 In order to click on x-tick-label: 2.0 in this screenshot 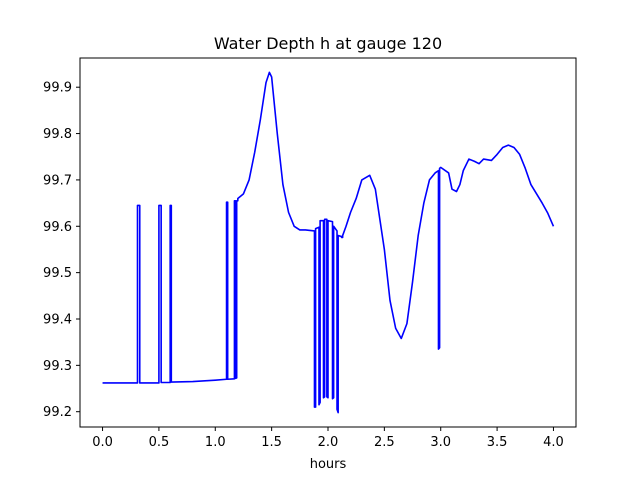, I will do `click(328, 442)`.